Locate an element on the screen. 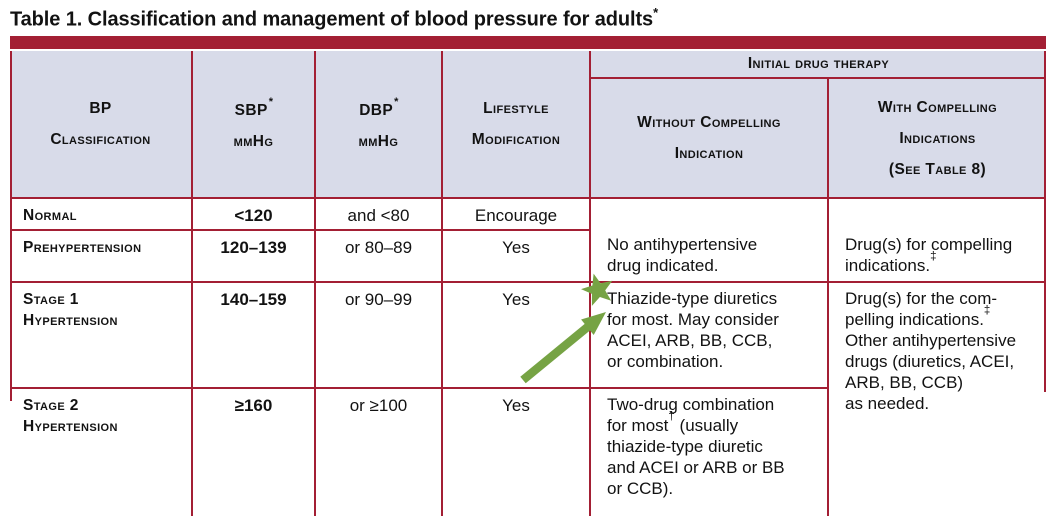  header-bp-classification: BP Classification is located at coordinates (101, 125).